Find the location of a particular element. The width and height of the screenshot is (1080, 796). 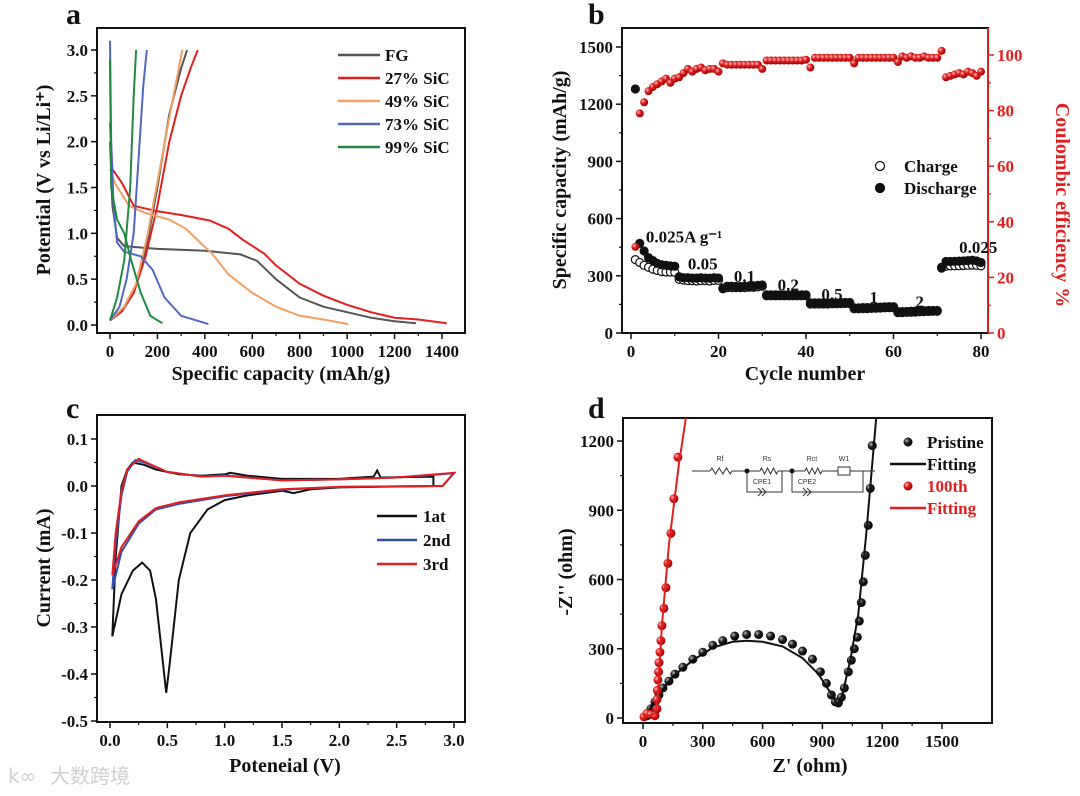

resistor-rf-icon is located at coordinates (721, 471).